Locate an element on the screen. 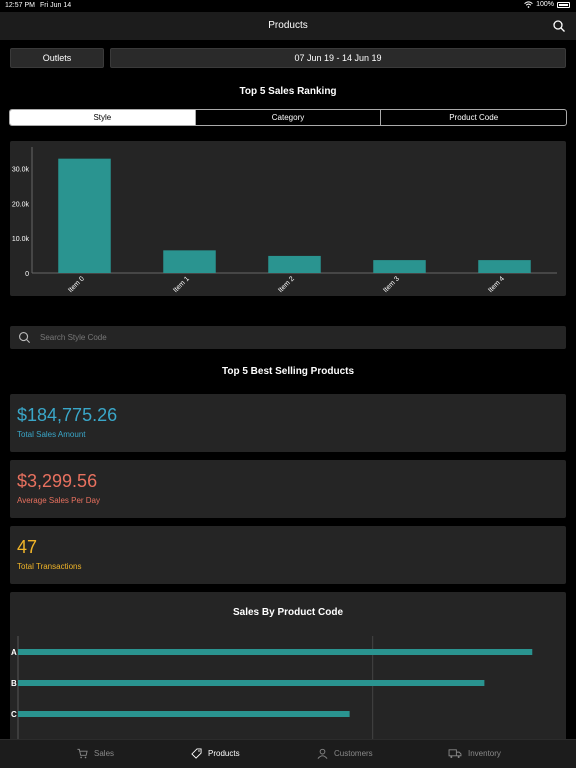  total-transactions-value: 47 is located at coordinates (27, 547).